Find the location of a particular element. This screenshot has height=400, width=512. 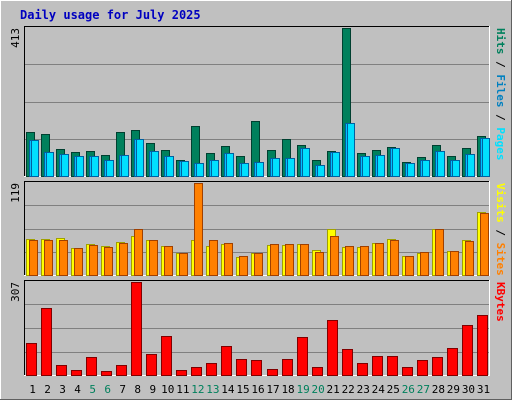

x-tick-label-day-25: 25 is located at coordinates (393, 389).